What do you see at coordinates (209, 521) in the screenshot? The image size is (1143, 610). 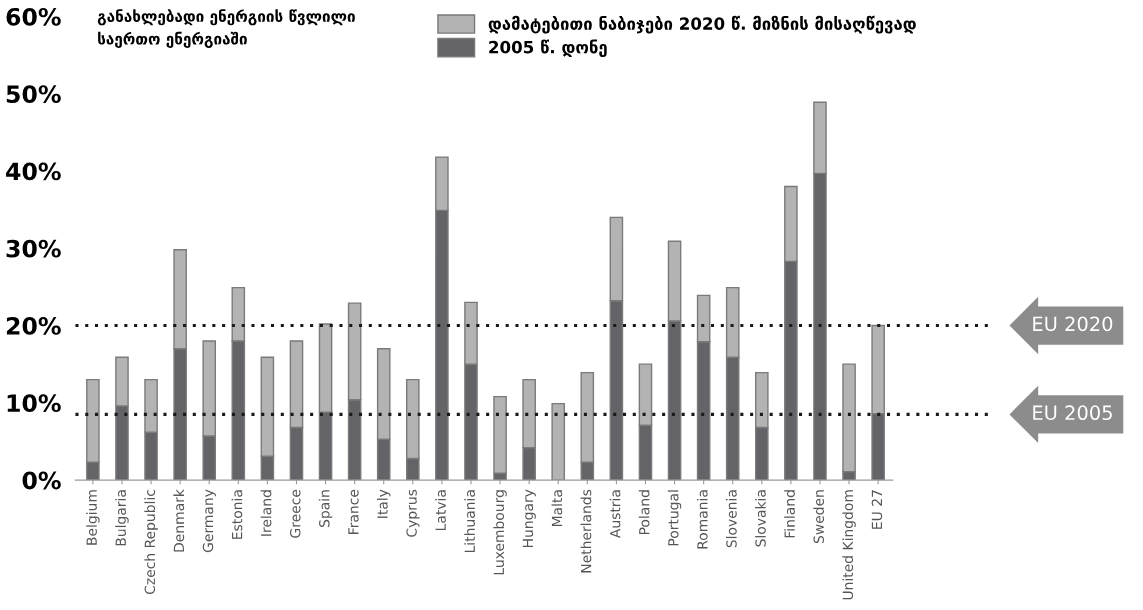 I see `x-tick-label: Germany` at bounding box center [209, 521].